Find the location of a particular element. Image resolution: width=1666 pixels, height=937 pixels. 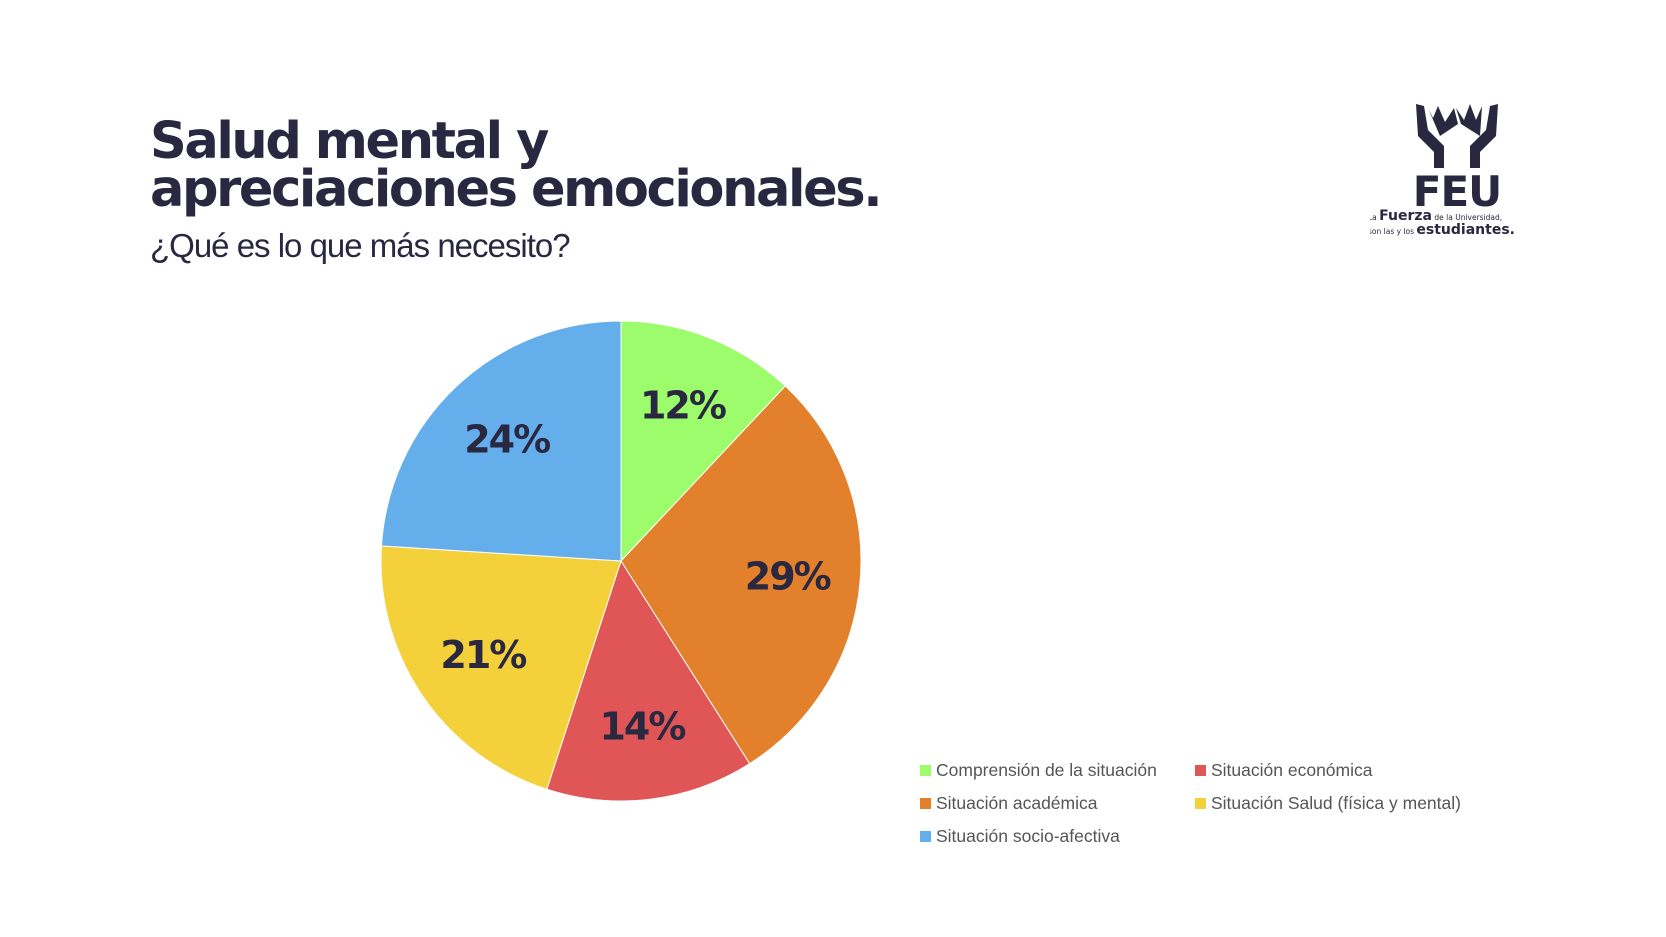

pie-label-3: 14% is located at coordinates (642, 727).